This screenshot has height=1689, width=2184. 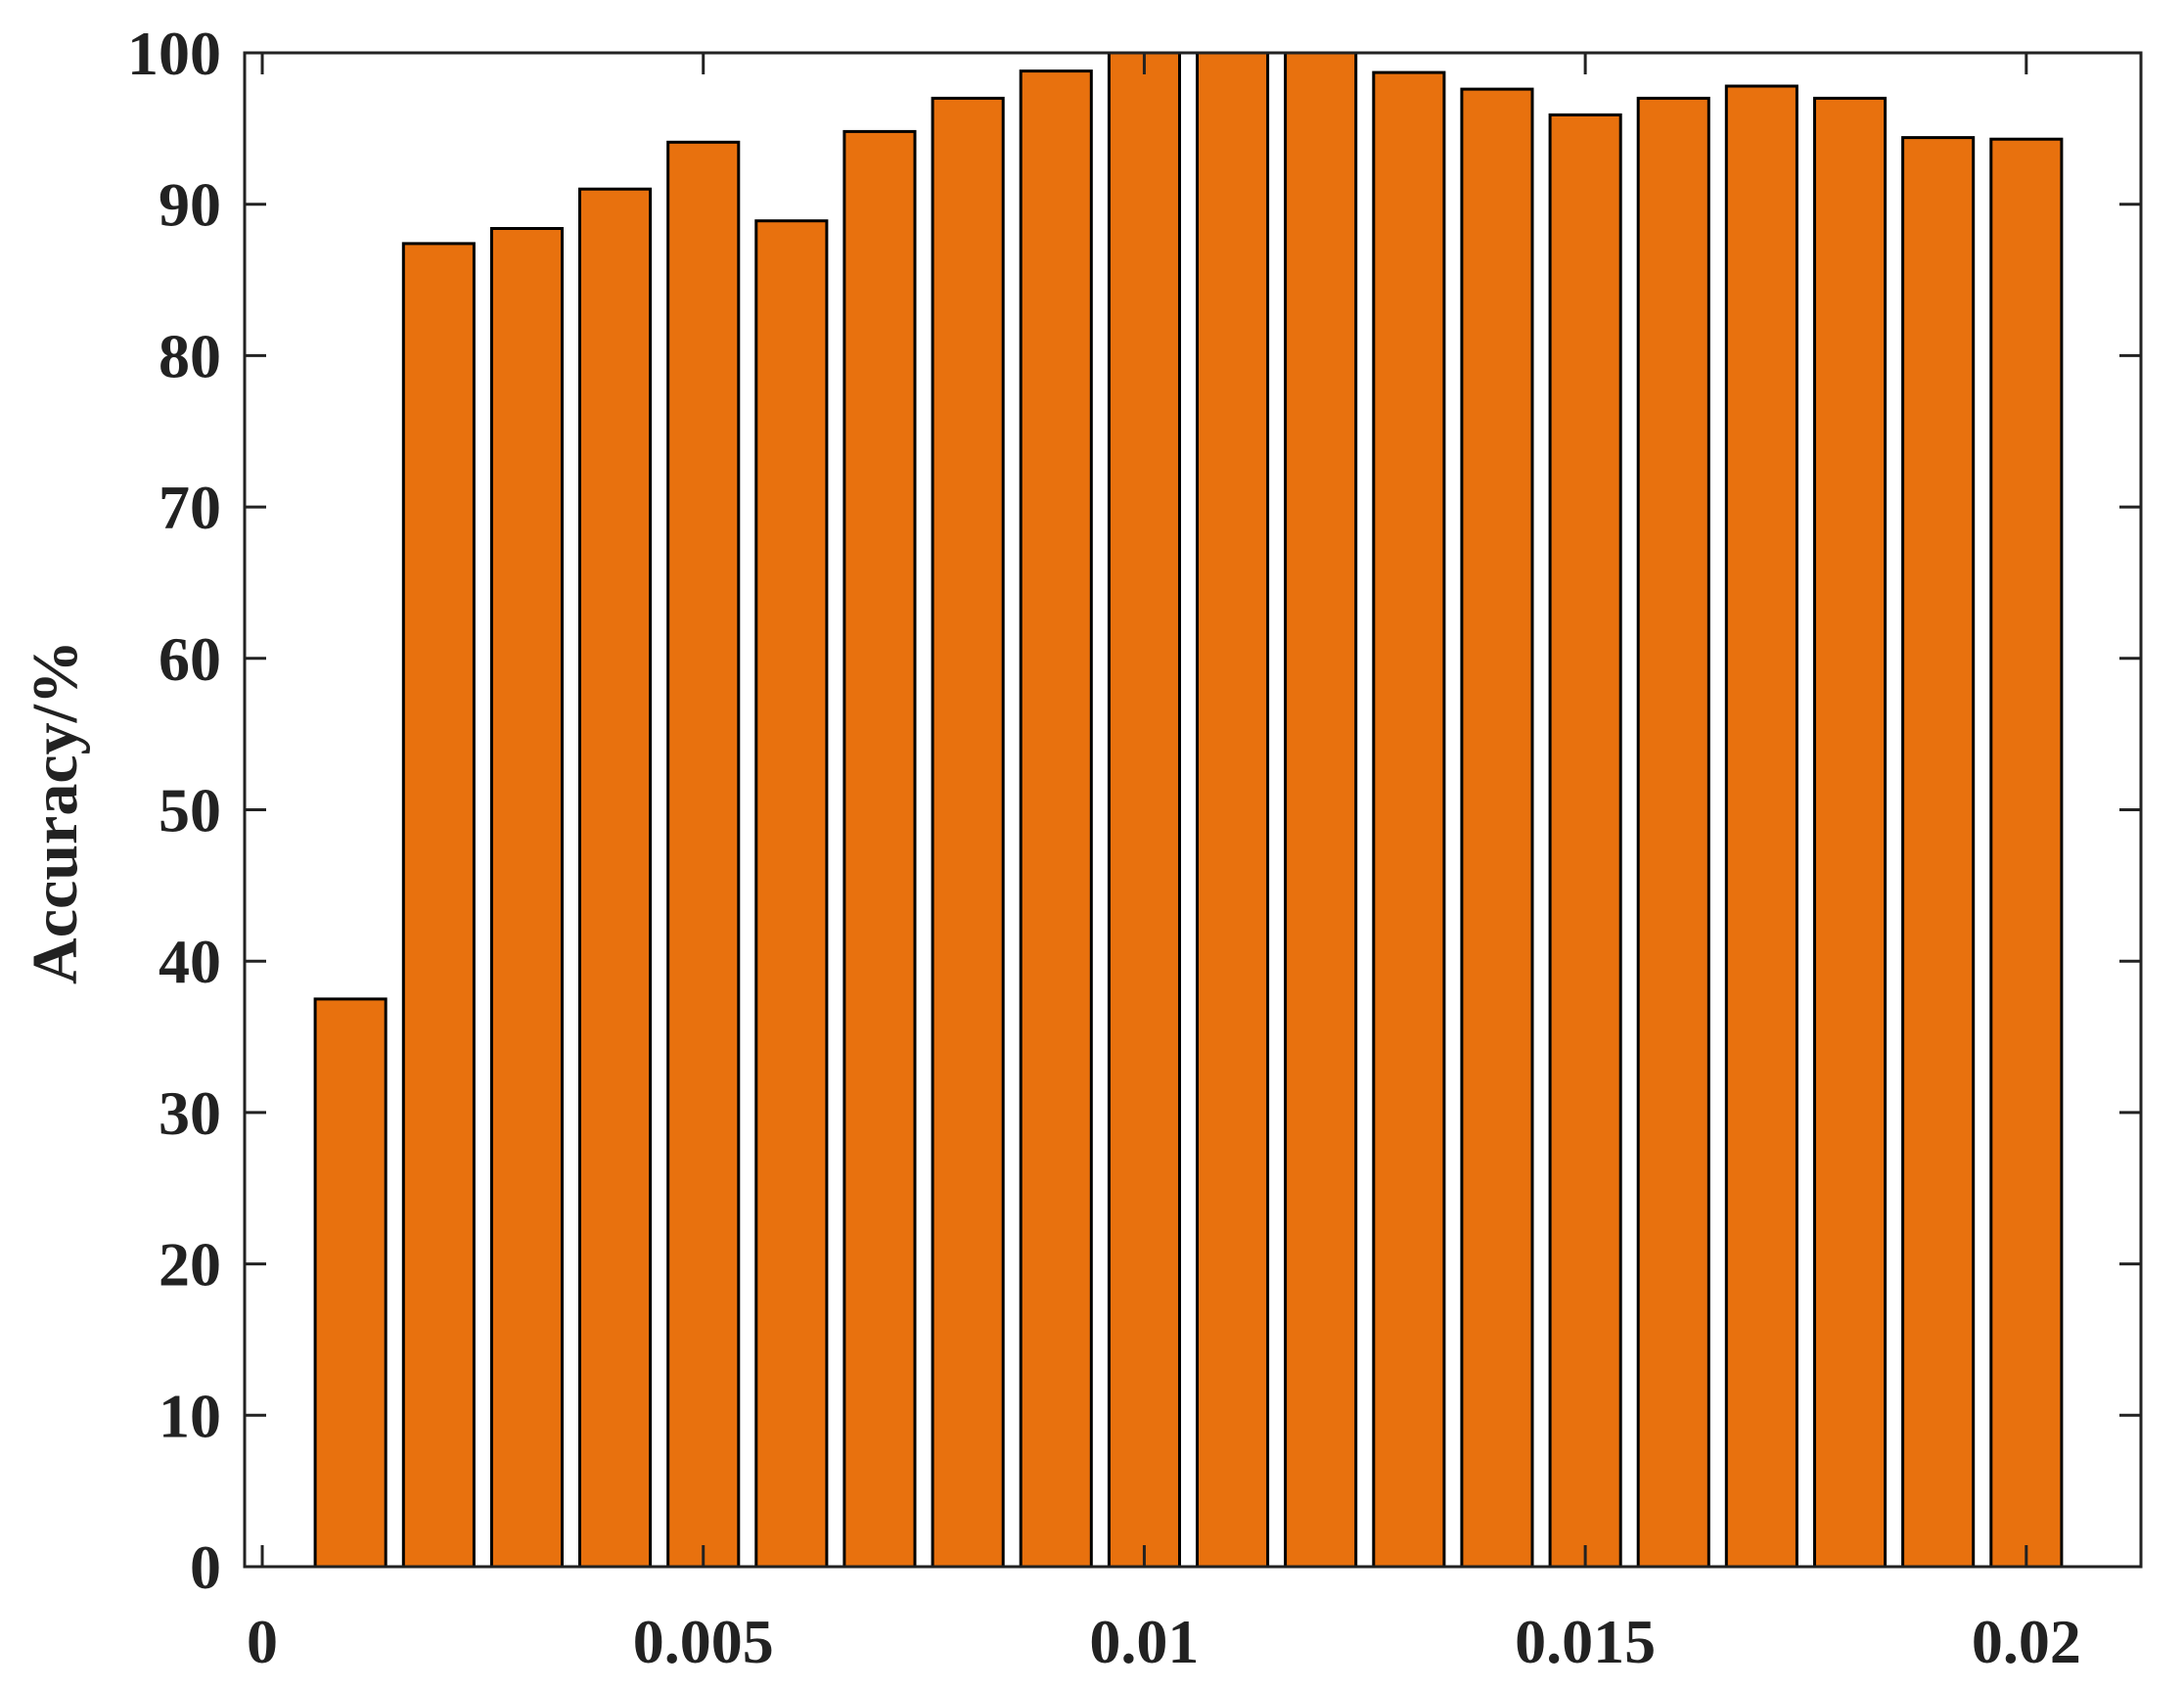 What do you see at coordinates (1144, 1642) in the screenshot?
I see `x-tick-label: 0.01` at bounding box center [1144, 1642].